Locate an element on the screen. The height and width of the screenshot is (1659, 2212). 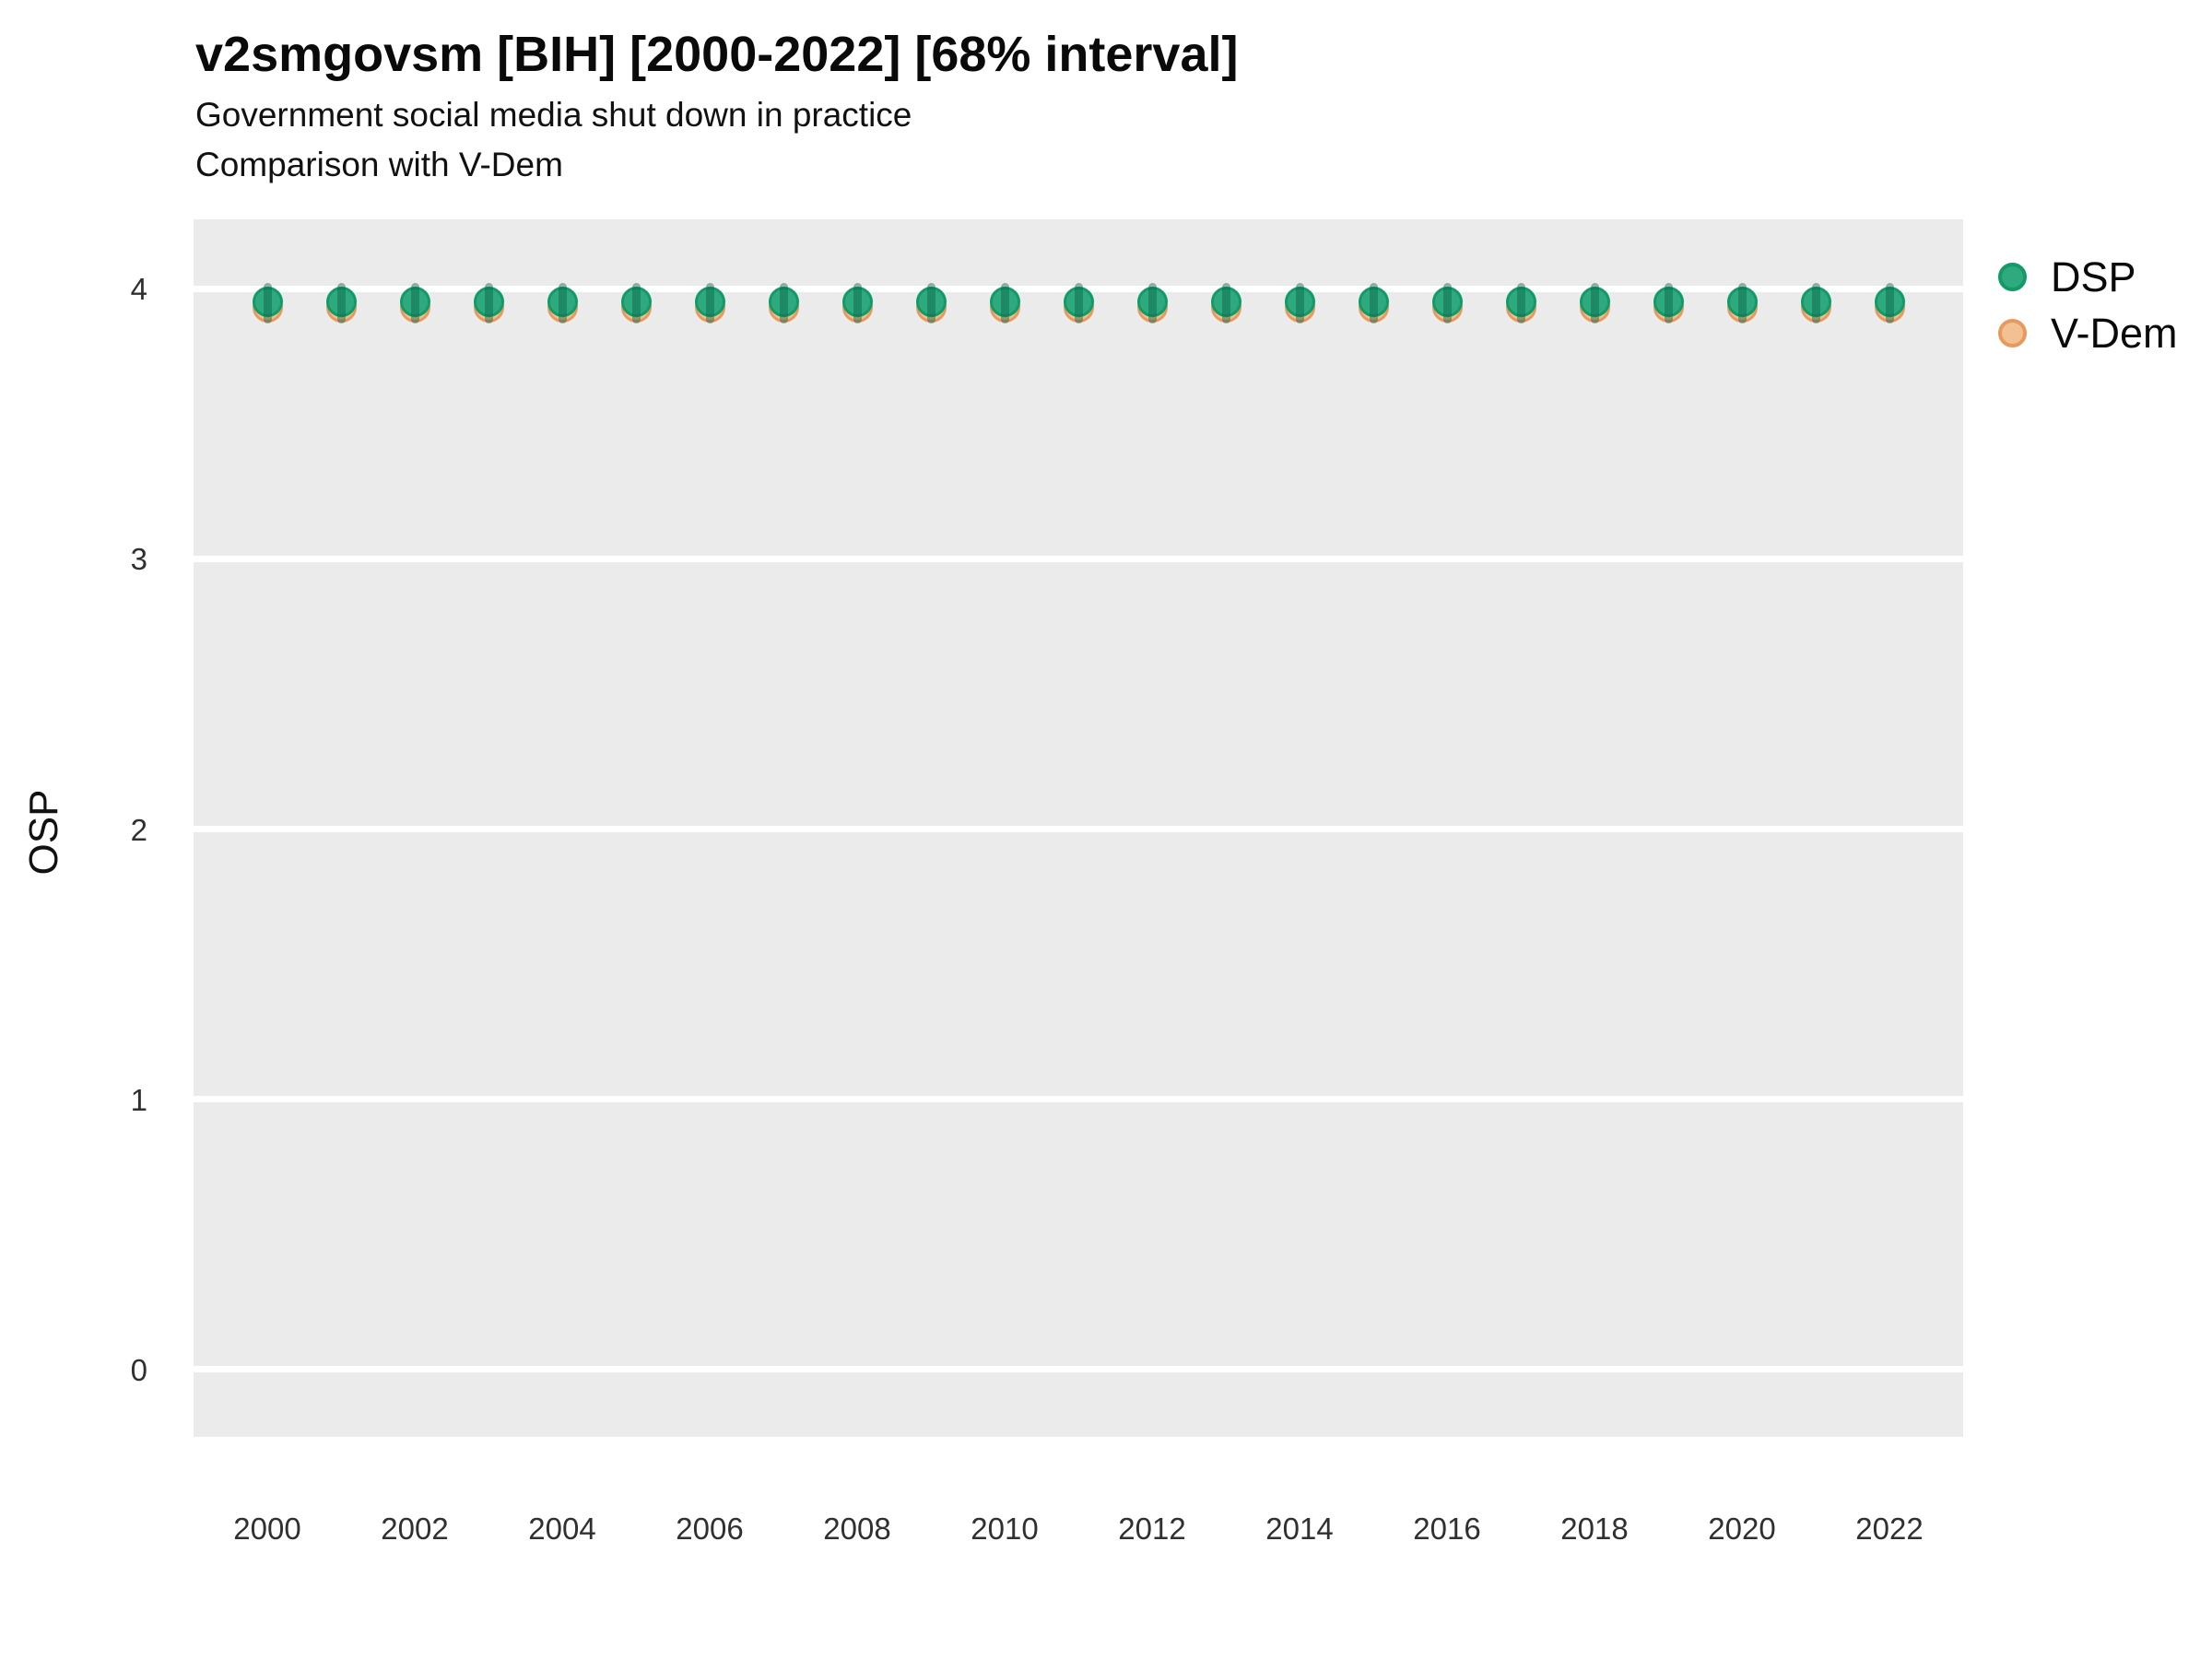
y-tick-label-1: 1 is located at coordinates (138, 1099).